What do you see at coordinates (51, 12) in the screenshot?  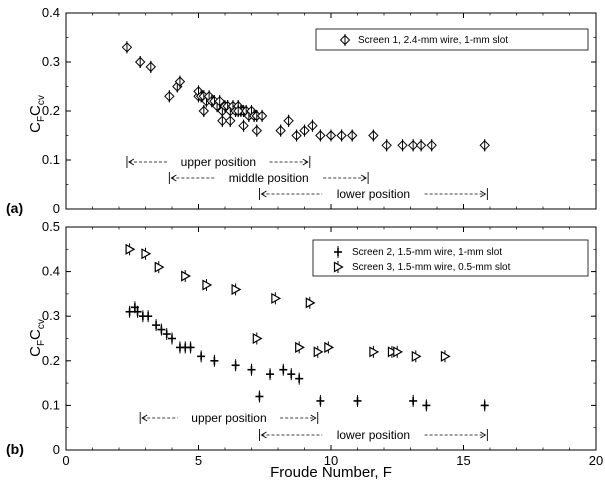 I see `y-tick-label-a-4: 0.4` at bounding box center [51, 12].